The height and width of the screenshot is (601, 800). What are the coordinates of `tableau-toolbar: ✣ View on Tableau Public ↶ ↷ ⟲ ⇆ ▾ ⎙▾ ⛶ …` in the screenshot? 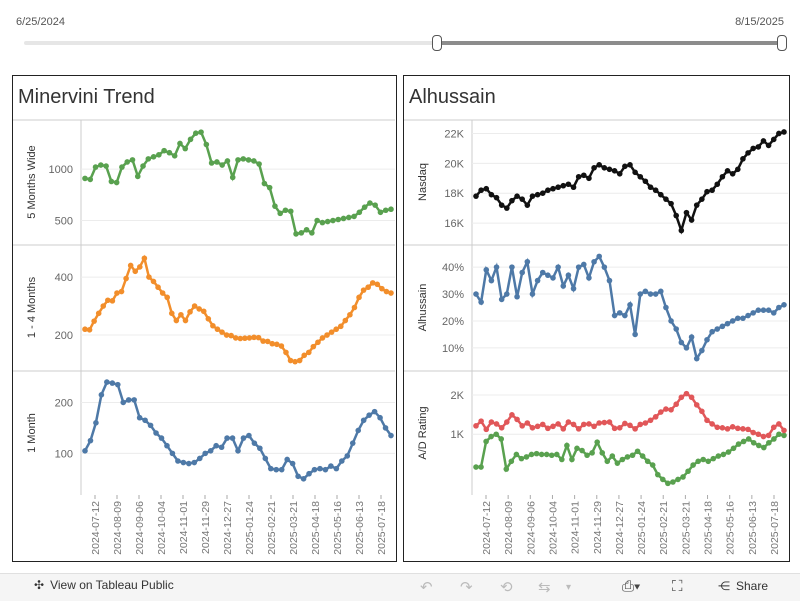 It's located at (400, 587).